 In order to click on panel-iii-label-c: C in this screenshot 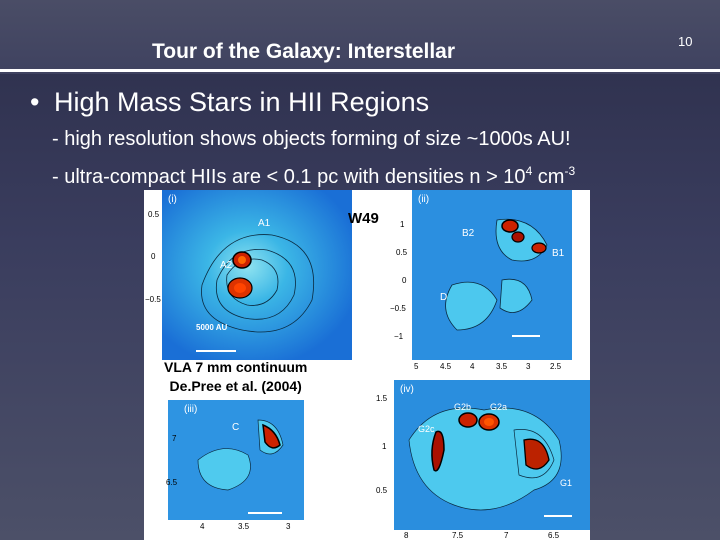, I will do `click(236, 427)`.